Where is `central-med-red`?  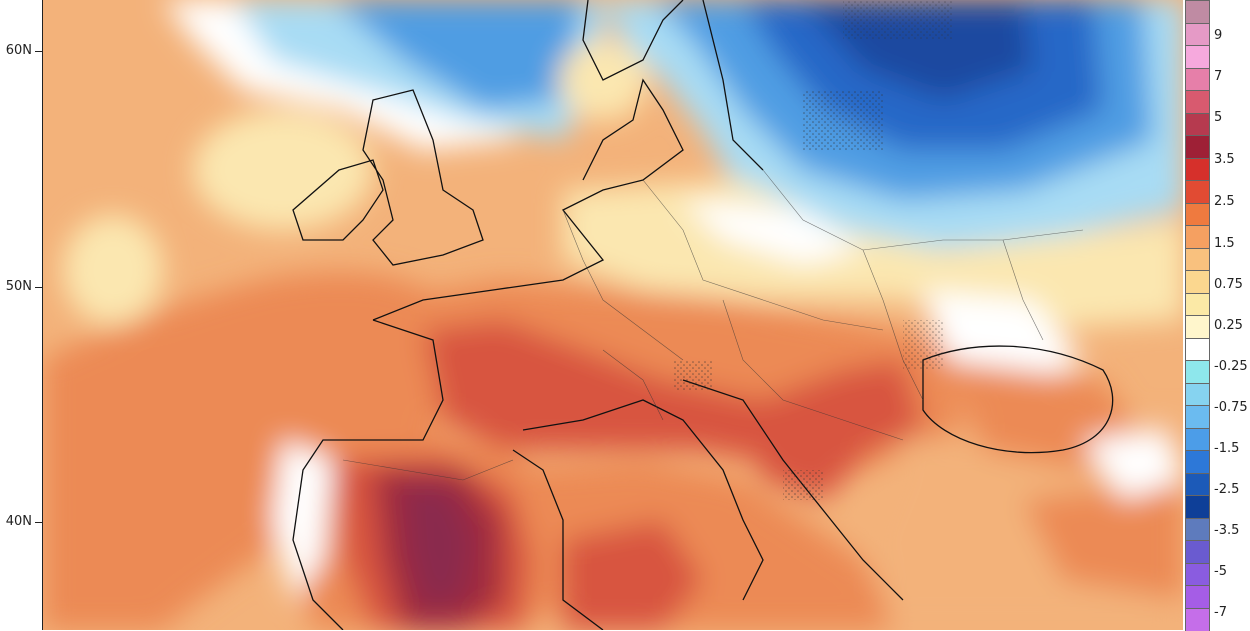
central-med-red is located at coordinates (633, 575).